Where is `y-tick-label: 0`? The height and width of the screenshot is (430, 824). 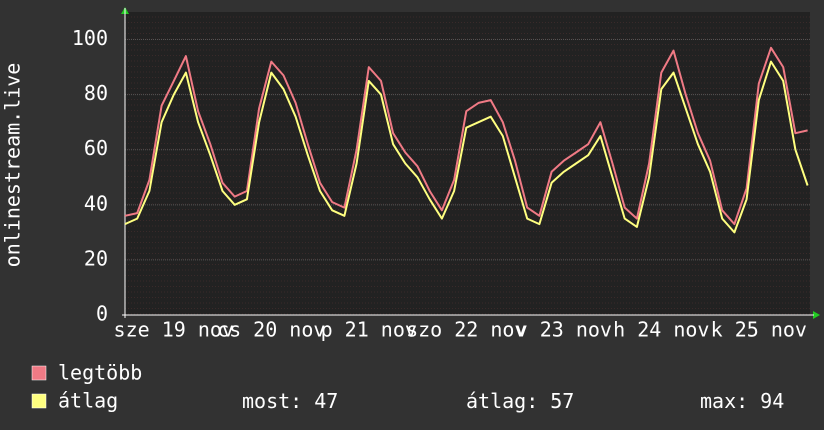
y-tick-label: 0 is located at coordinates (102, 314).